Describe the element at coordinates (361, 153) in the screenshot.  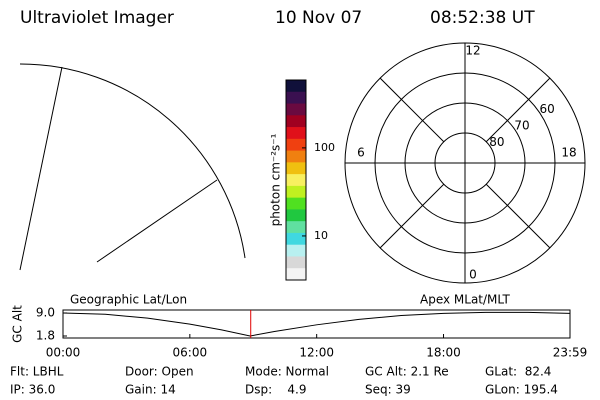
I see `mlt-label: 6` at that location.